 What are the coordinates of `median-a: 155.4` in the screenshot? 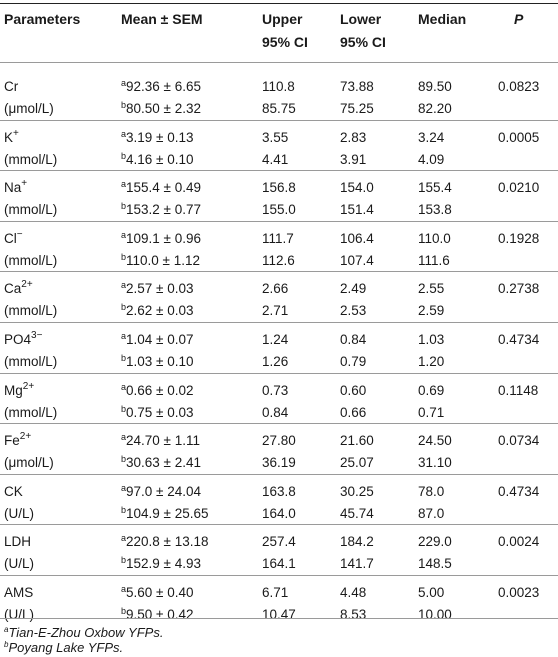 It's located at (435, 188).